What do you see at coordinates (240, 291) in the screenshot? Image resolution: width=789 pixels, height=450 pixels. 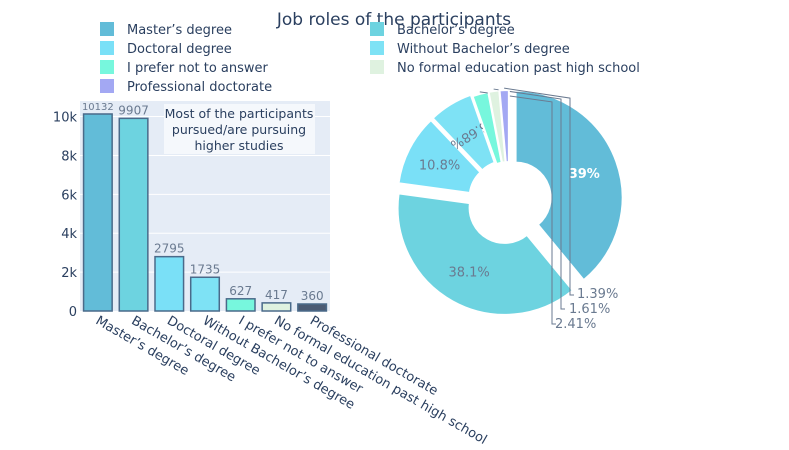 I see `bar-value-label: 627` at bounding box center [240, 291].